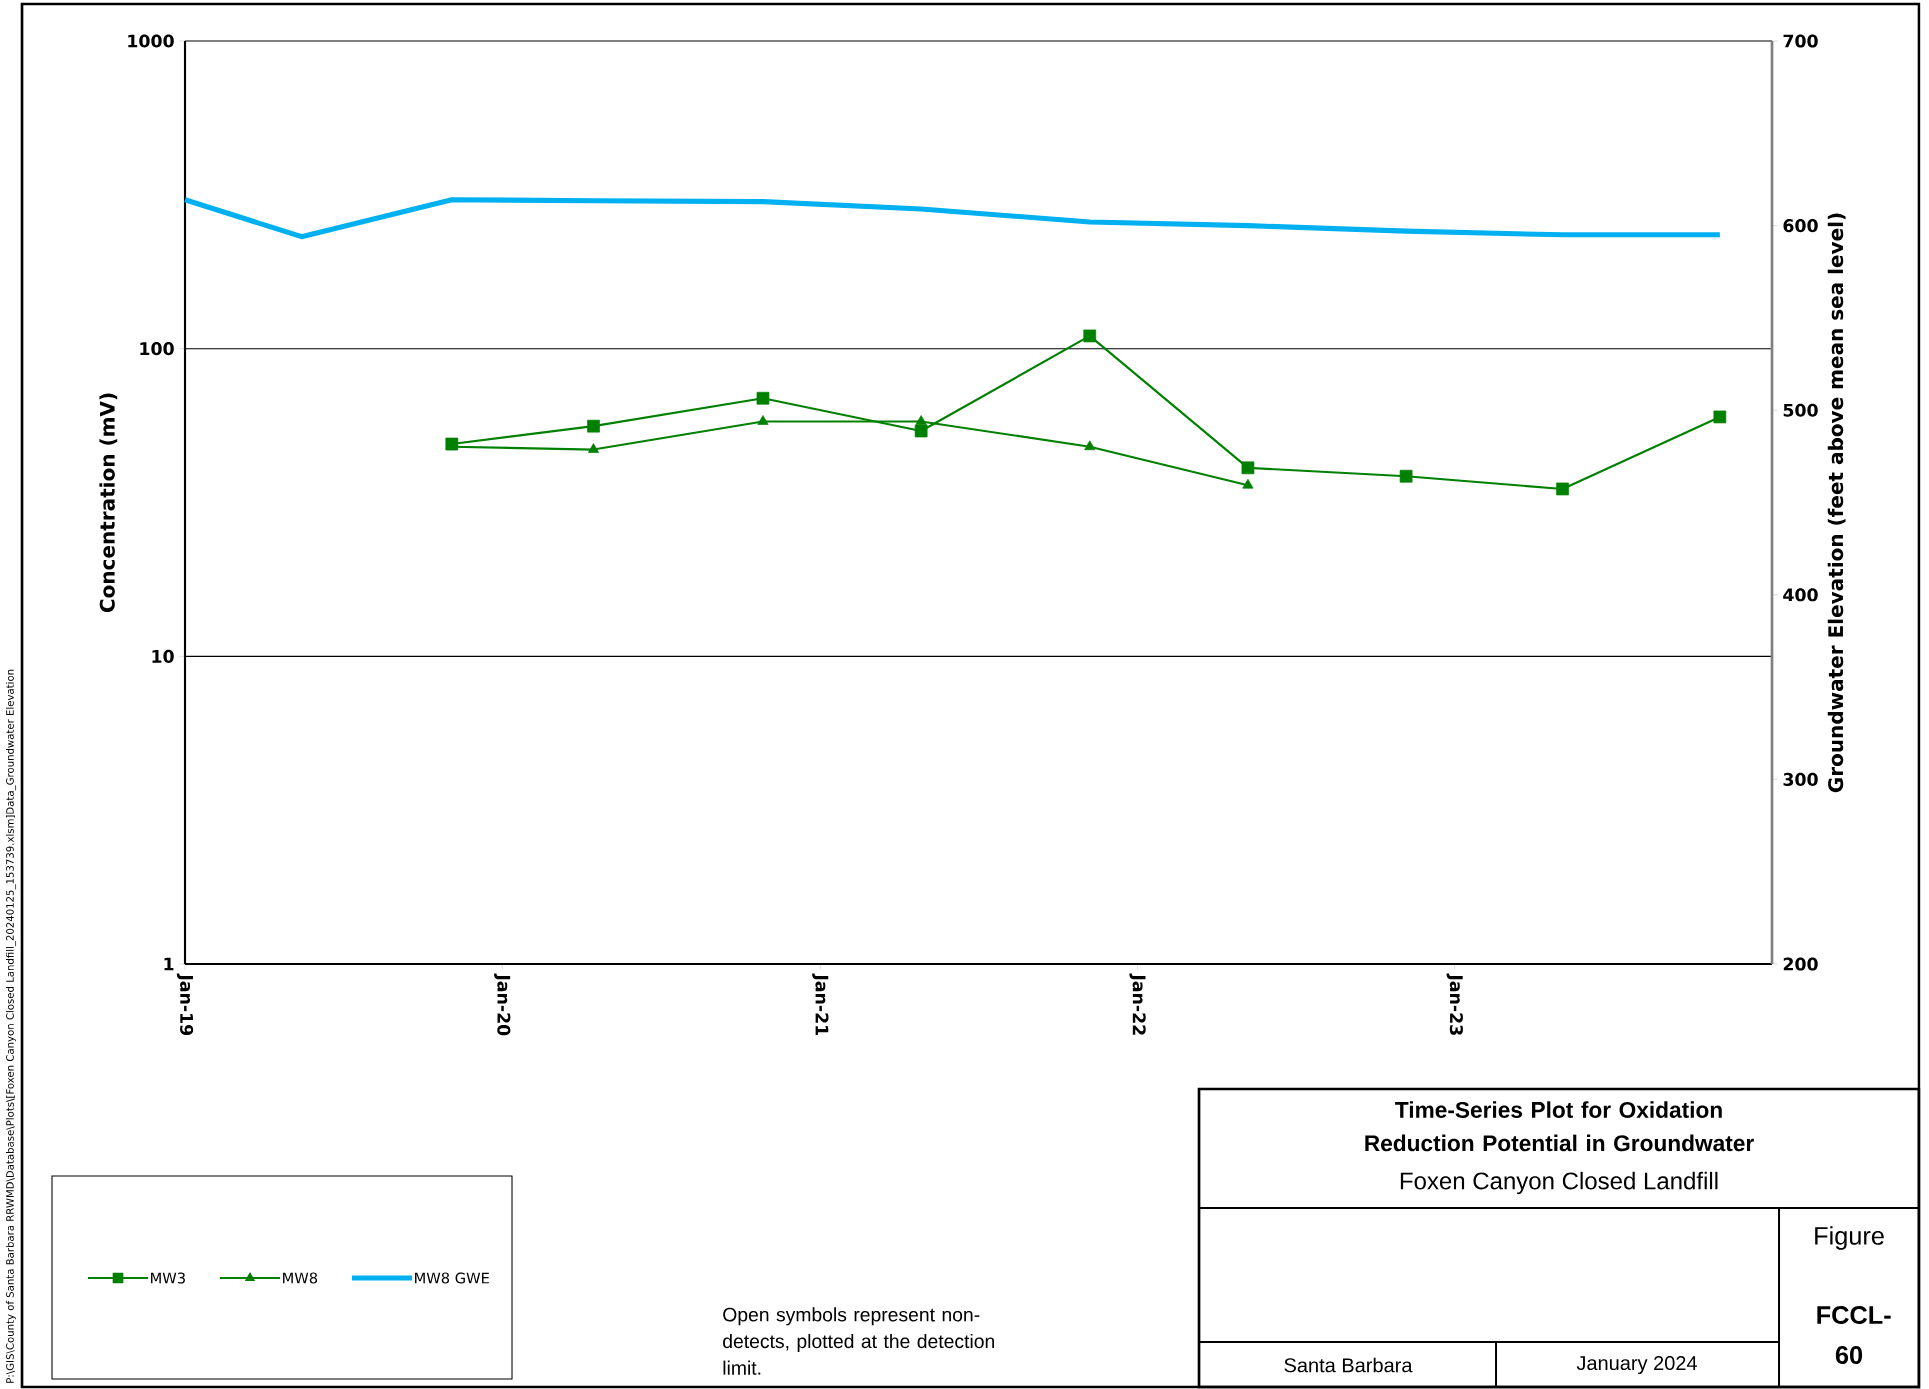 The width and height of the screenshot is (1929, 1389). What do you see at coordinates (1800, 779) in the screenshot?
I see `y2-tick-label: 300` at bounding box center [1800, 779].